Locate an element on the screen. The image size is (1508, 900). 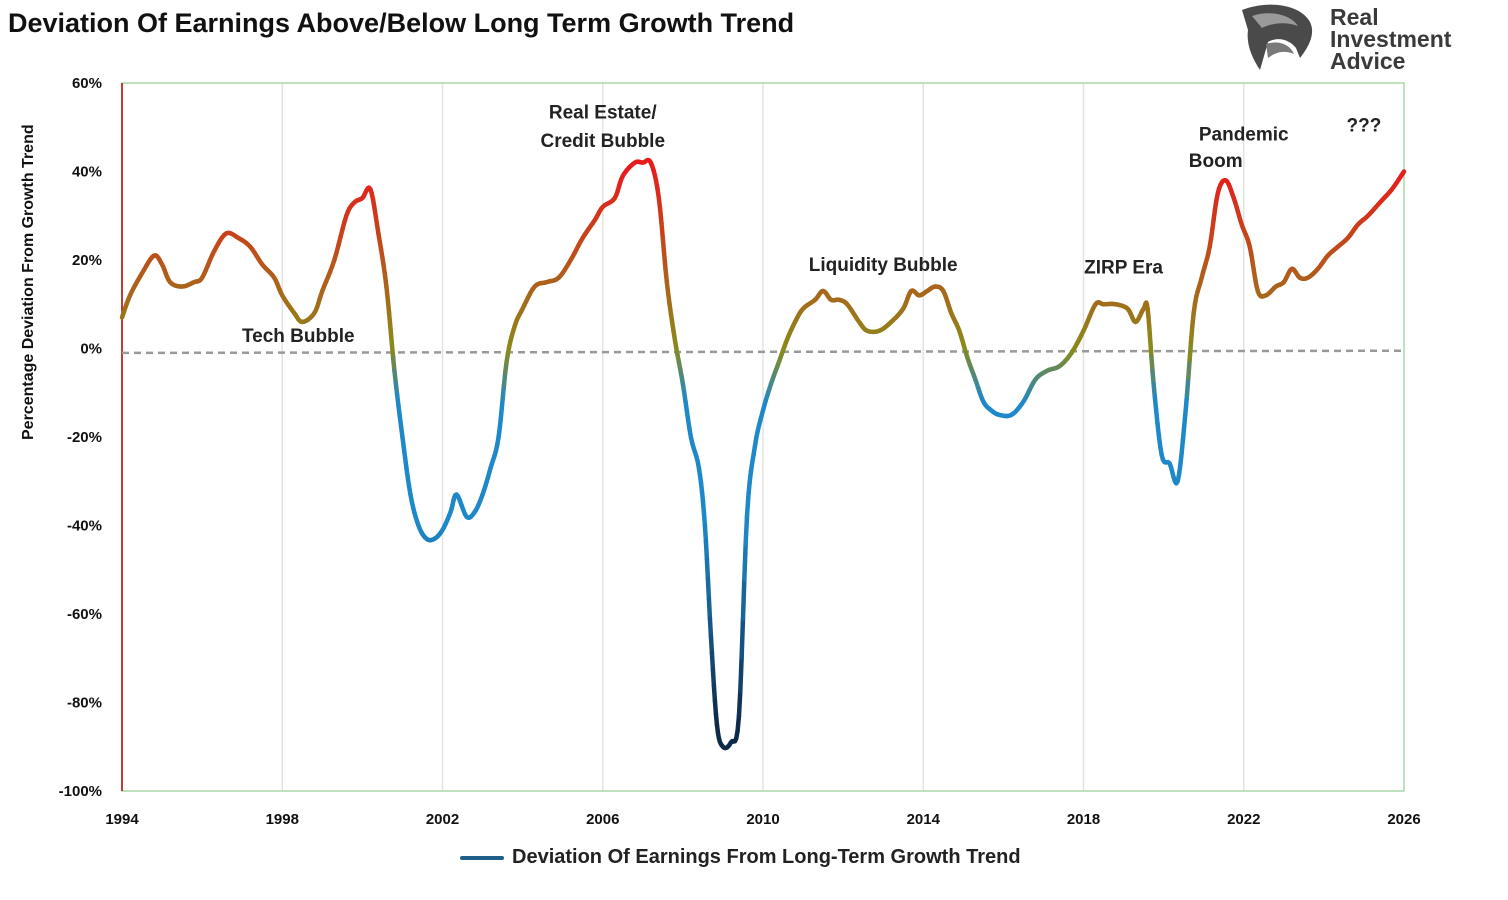
x-tick-label: 2014 is located at coordinates (924, 819).